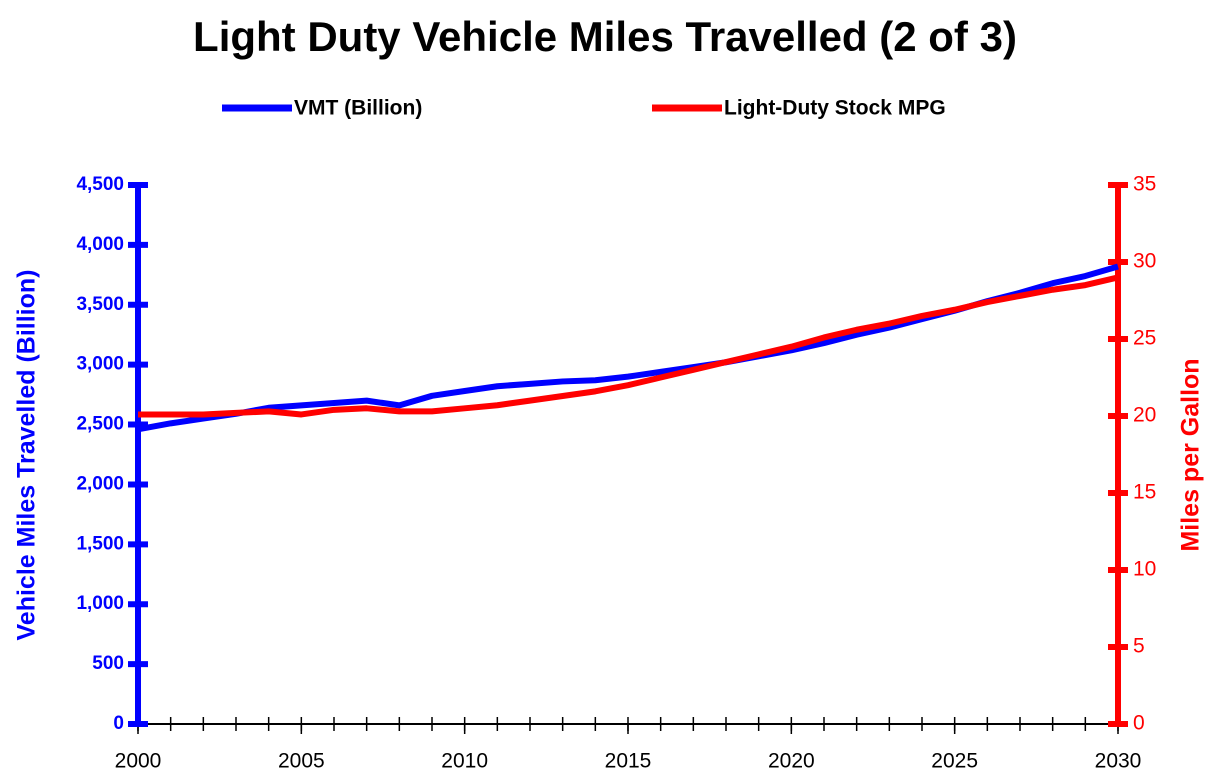  I want to click on y2-tick-label: 15, so click(1144, 492).